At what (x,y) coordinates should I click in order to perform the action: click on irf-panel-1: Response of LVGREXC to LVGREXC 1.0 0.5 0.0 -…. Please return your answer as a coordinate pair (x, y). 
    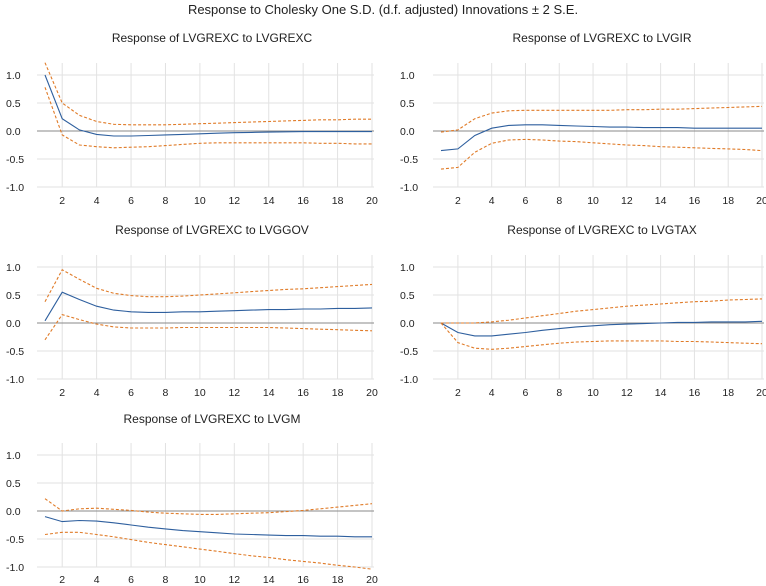
    Looking at the image, I should click on (192, 119).